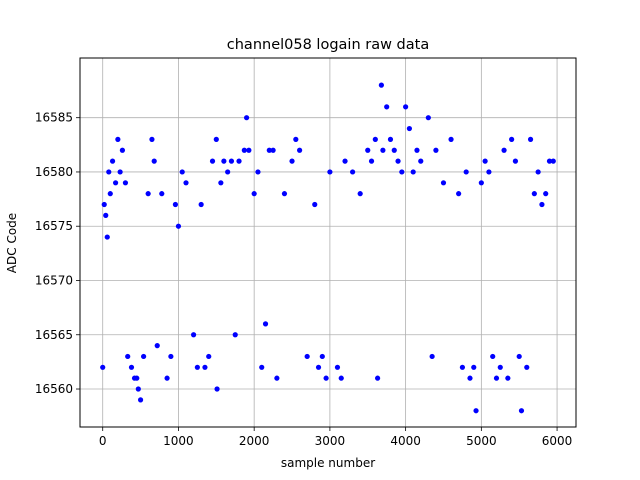  I want to click on y-tick-label: 16570, so click(54, 280).